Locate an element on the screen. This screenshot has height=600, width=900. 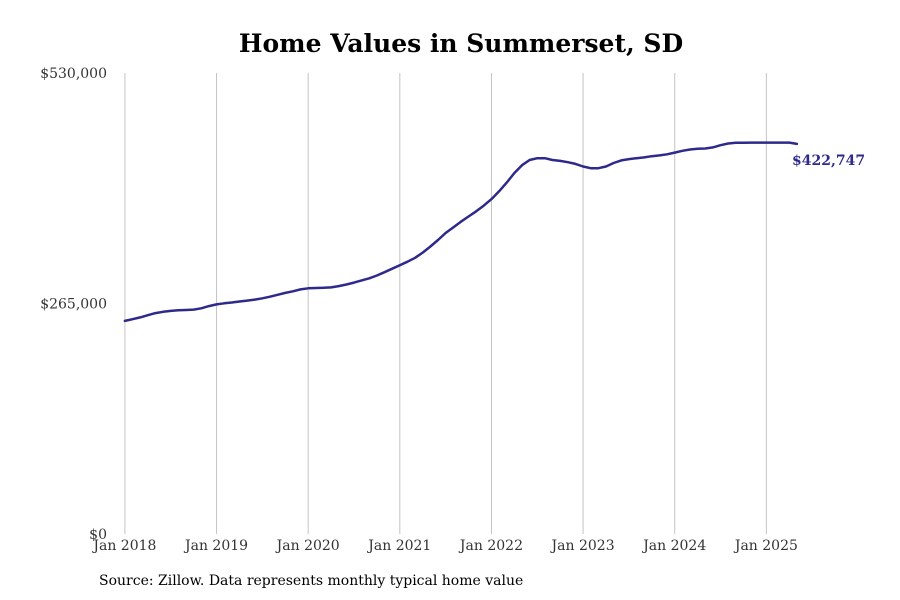
x-tick-label: Jan 2024 is located at coordinates (673, 546).